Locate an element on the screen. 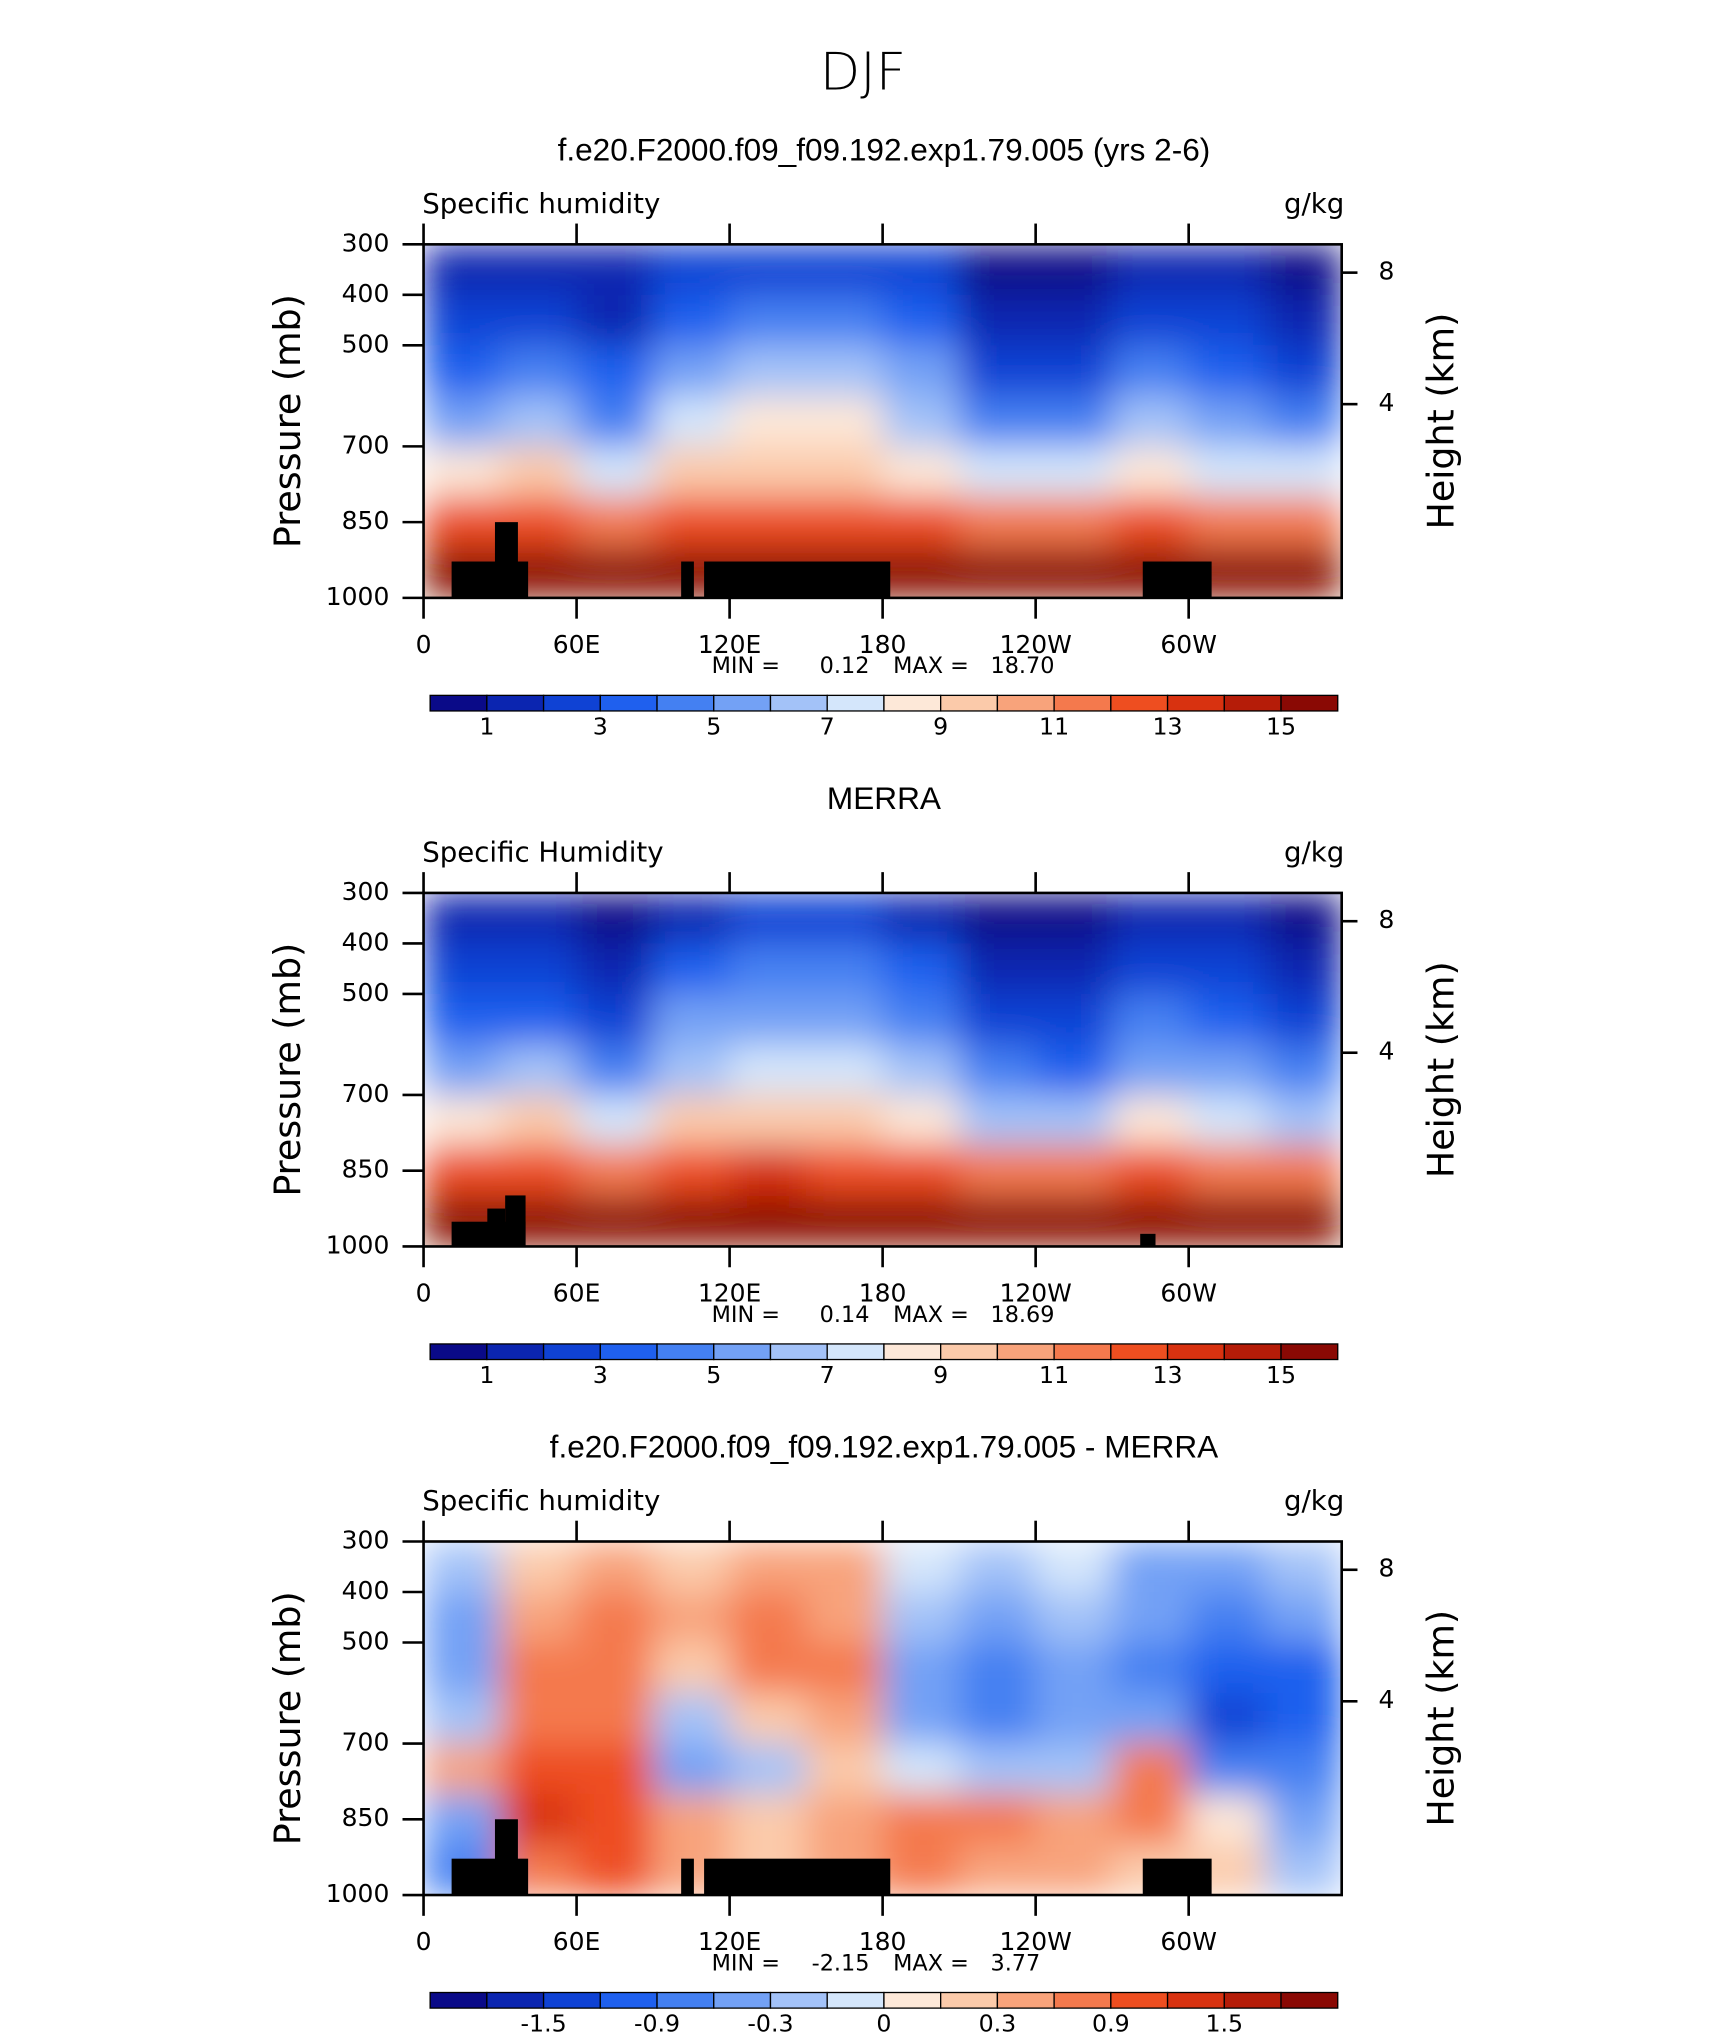 The image size is (1710, 2038). colorbar-label: 1.5 is located at coordinates (1224, 2024).